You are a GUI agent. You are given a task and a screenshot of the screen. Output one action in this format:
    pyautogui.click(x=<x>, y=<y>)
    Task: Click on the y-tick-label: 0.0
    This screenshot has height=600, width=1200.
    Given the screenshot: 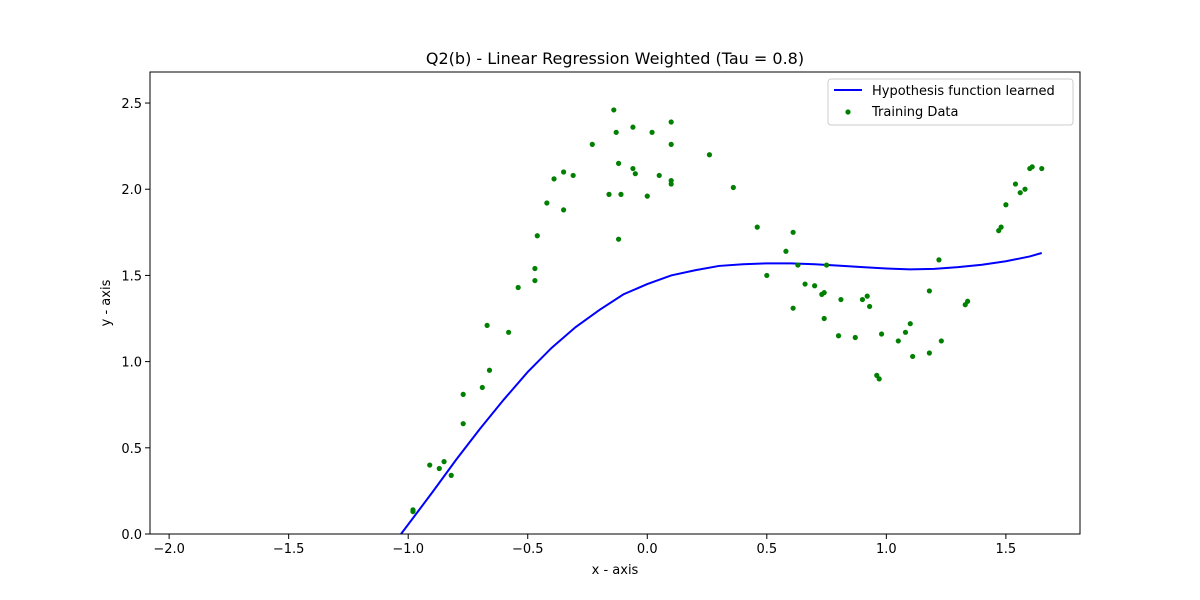 What is the action you would take?
    pyautogui.click(x=131, y=535)
    